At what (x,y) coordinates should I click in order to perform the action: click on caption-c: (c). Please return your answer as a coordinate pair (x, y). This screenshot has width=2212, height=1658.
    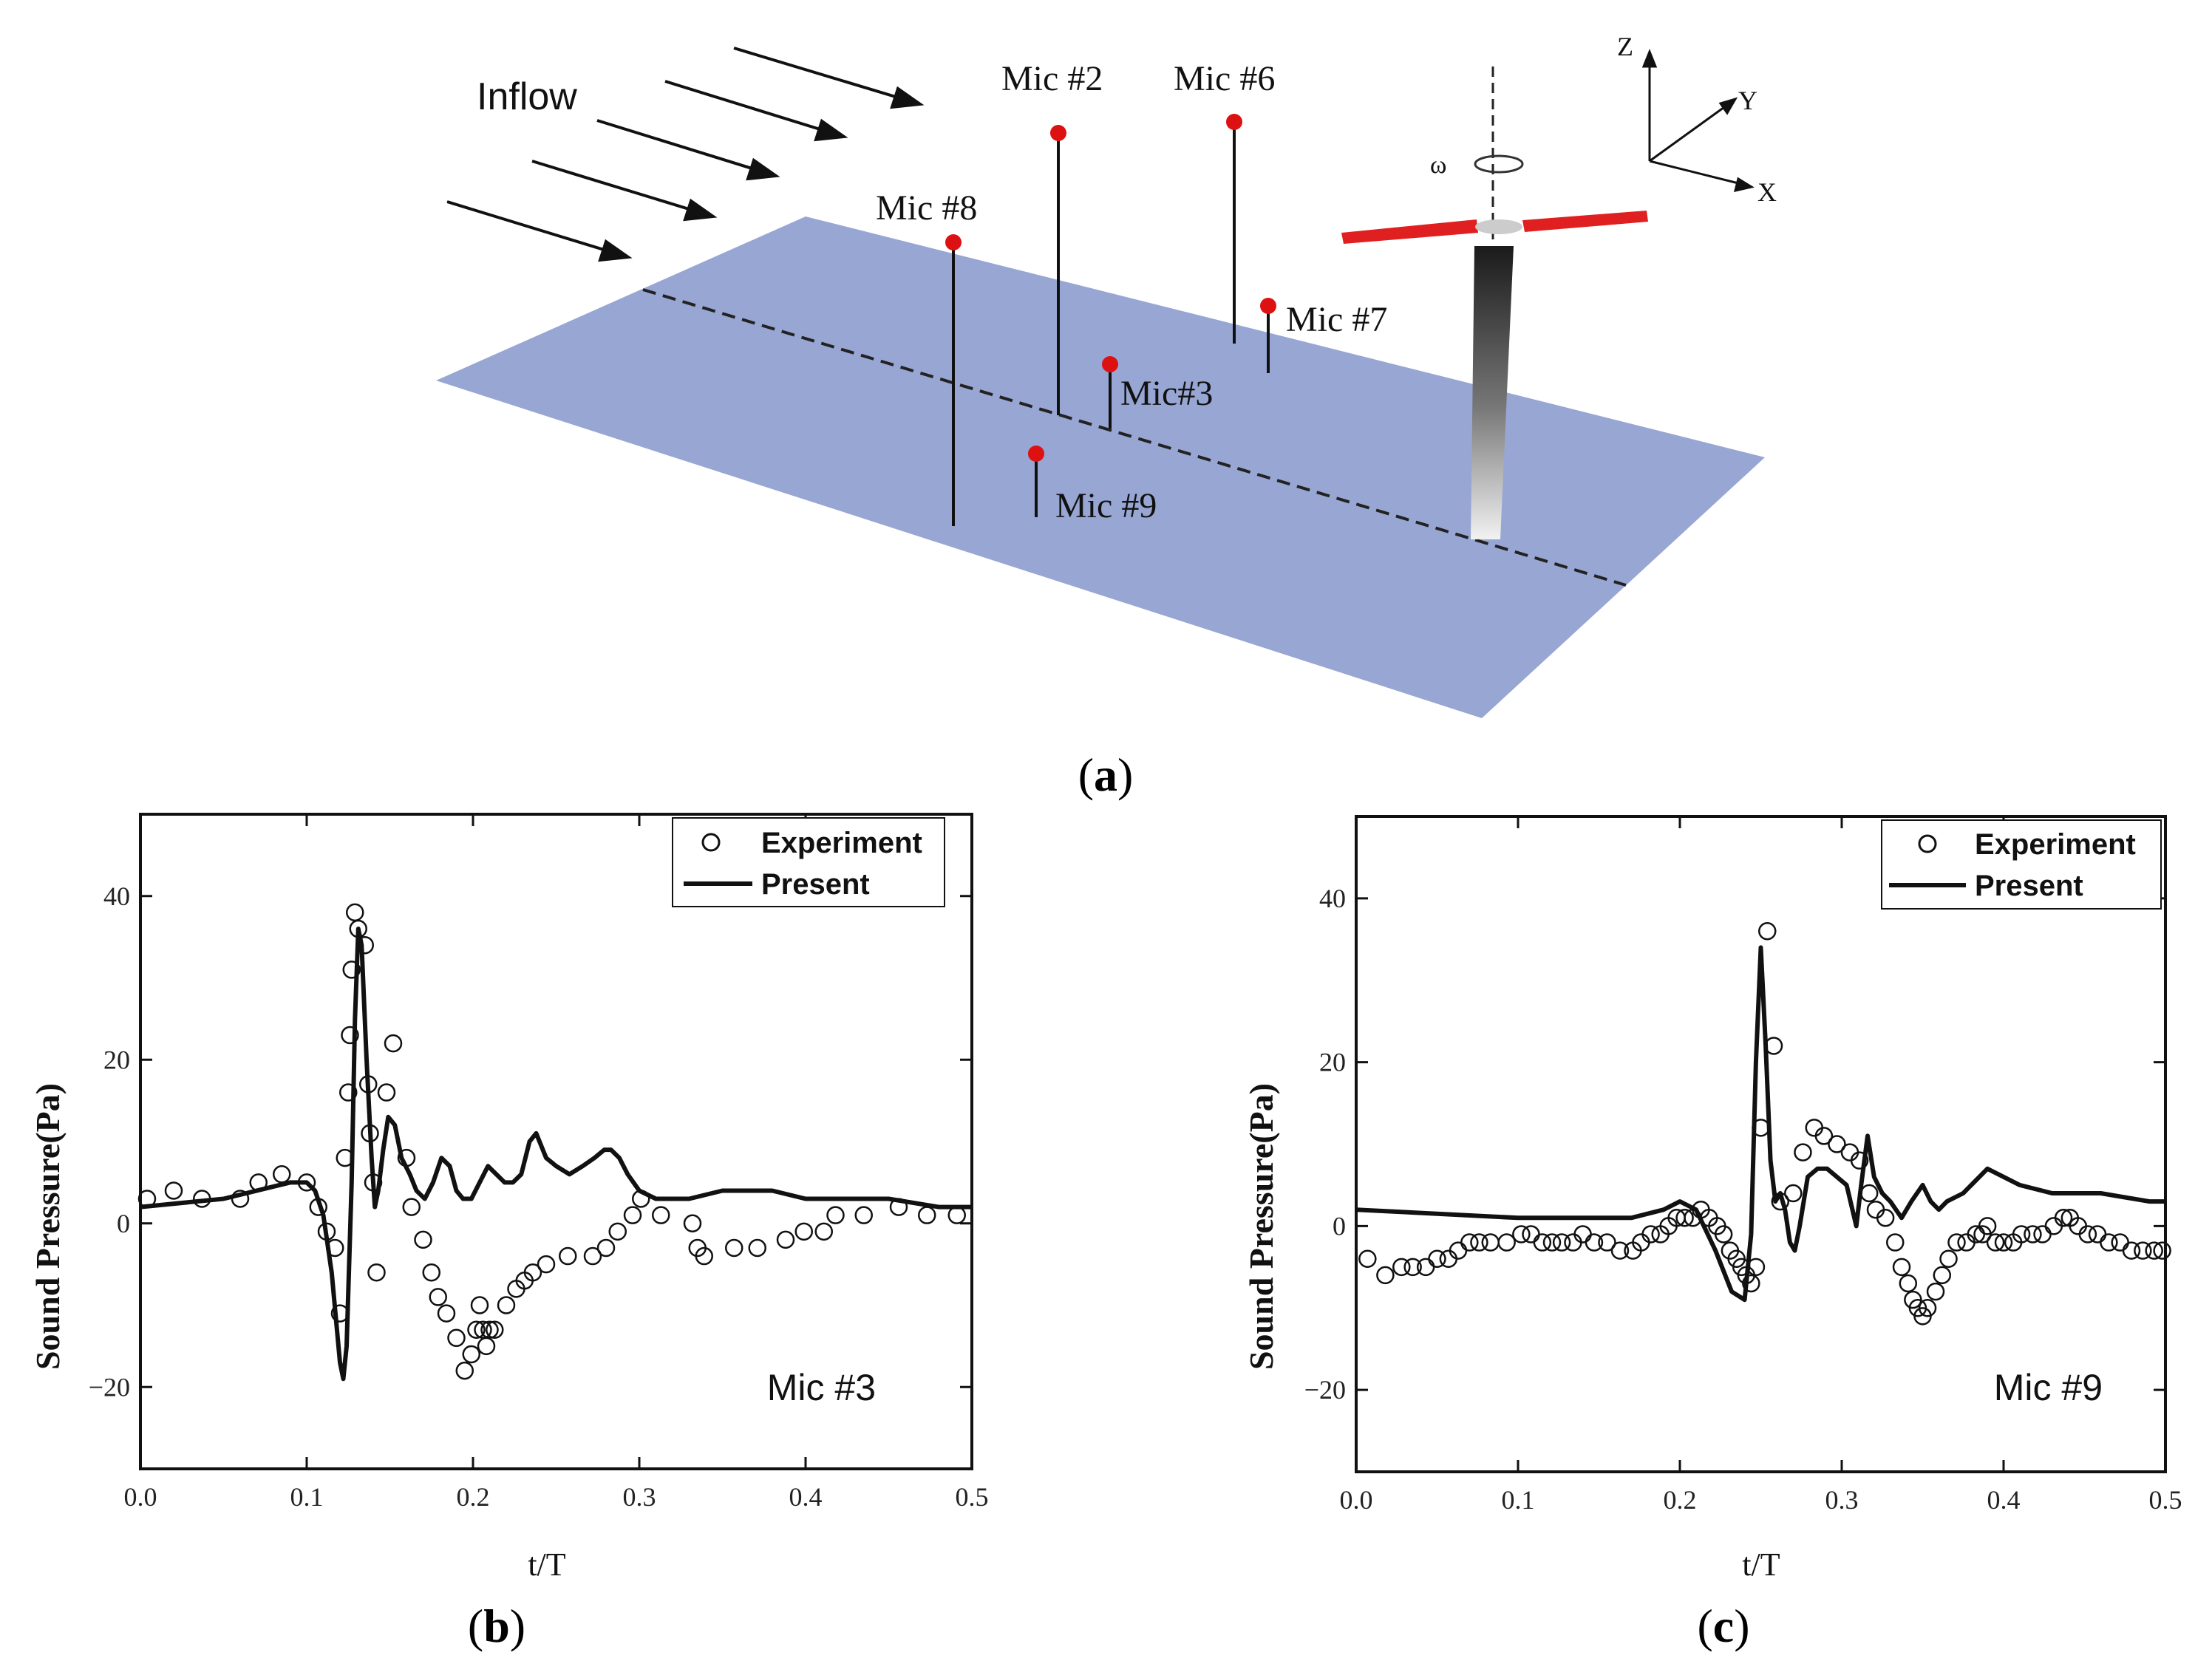
    Looking at the image, I should click on (1723, 1626).